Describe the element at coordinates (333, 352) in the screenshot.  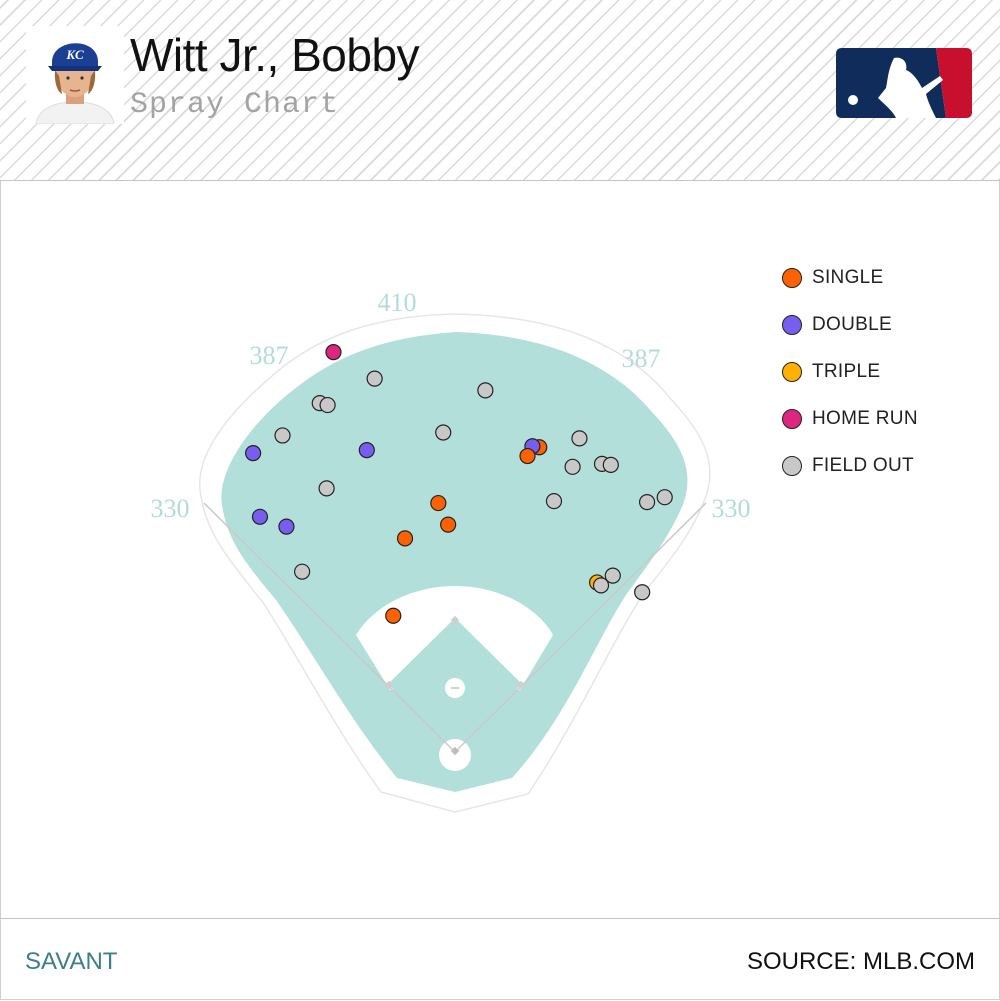
I see `batted-ball-home-run` at that location.